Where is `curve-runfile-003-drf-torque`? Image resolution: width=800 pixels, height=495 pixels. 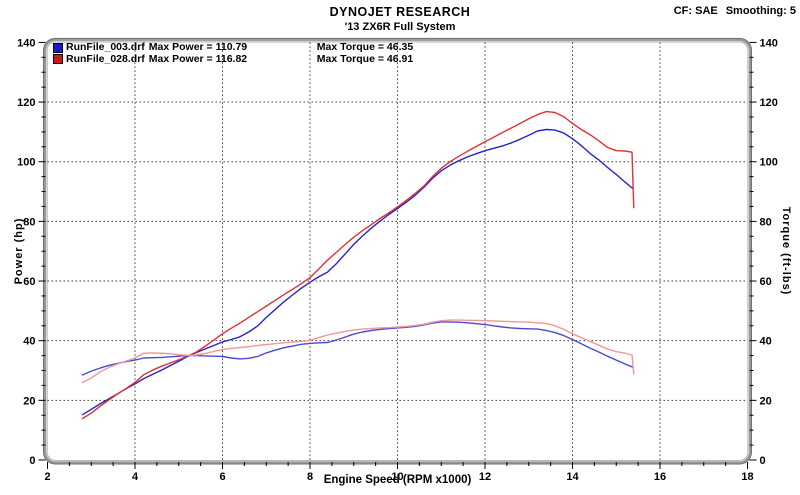
curve-runfile-003-drf-torque is located at coordinates (357, 348).